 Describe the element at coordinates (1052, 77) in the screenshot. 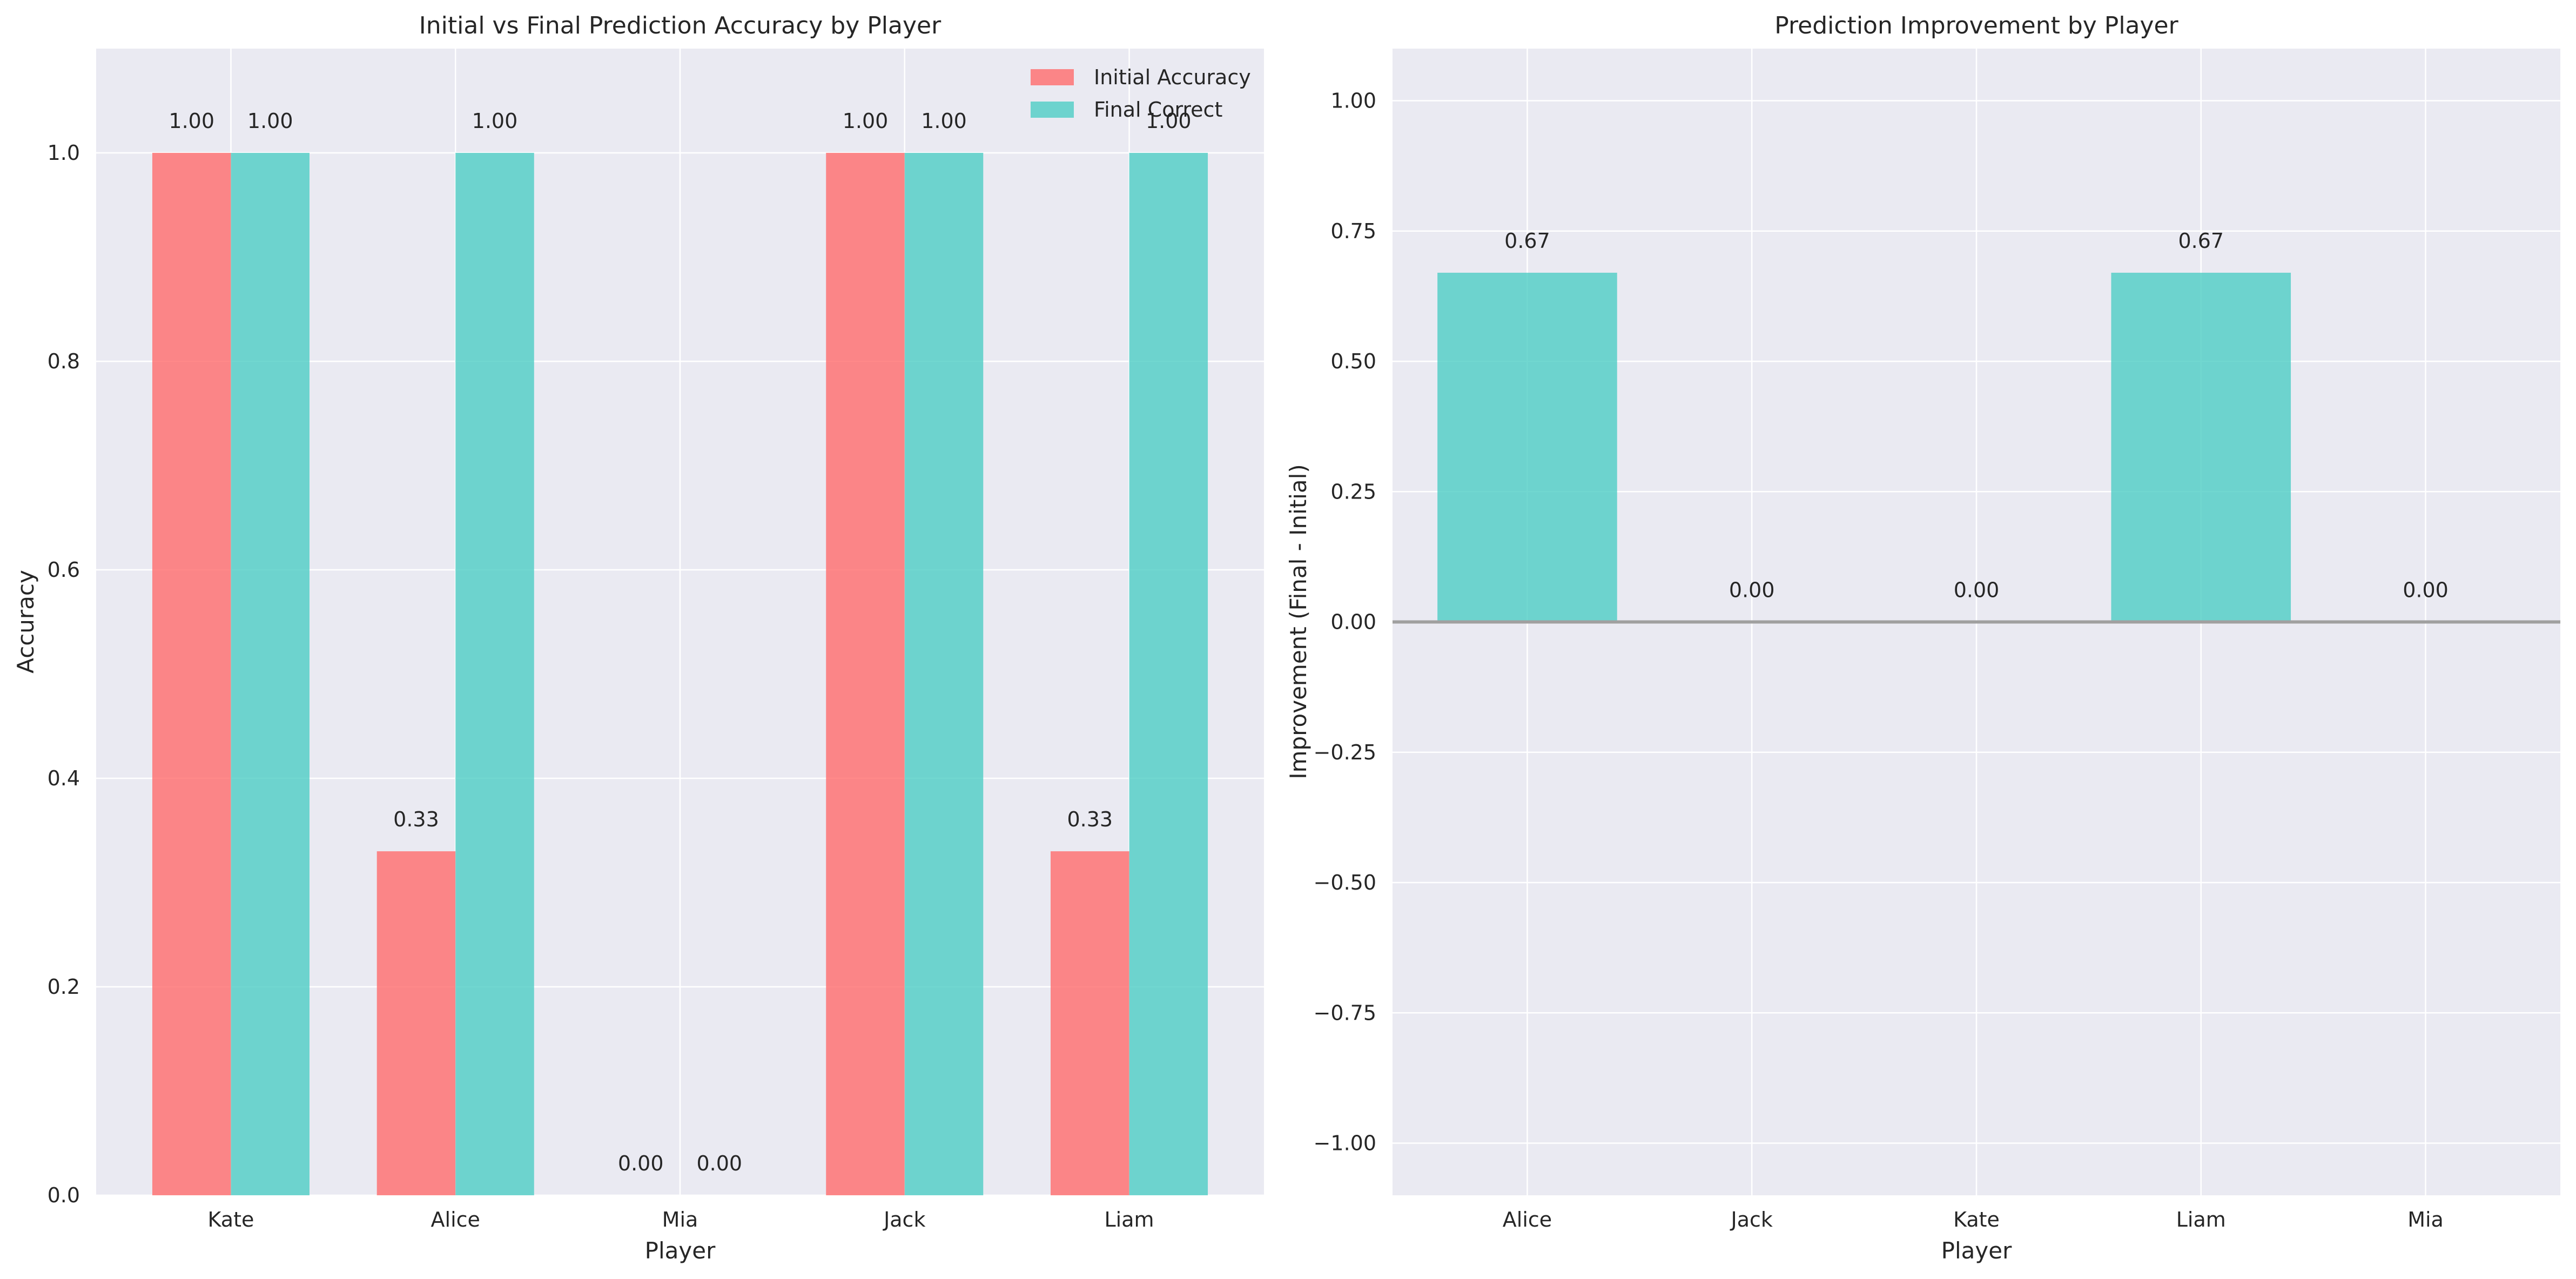

I see `legend-swatch-initial` at that location.